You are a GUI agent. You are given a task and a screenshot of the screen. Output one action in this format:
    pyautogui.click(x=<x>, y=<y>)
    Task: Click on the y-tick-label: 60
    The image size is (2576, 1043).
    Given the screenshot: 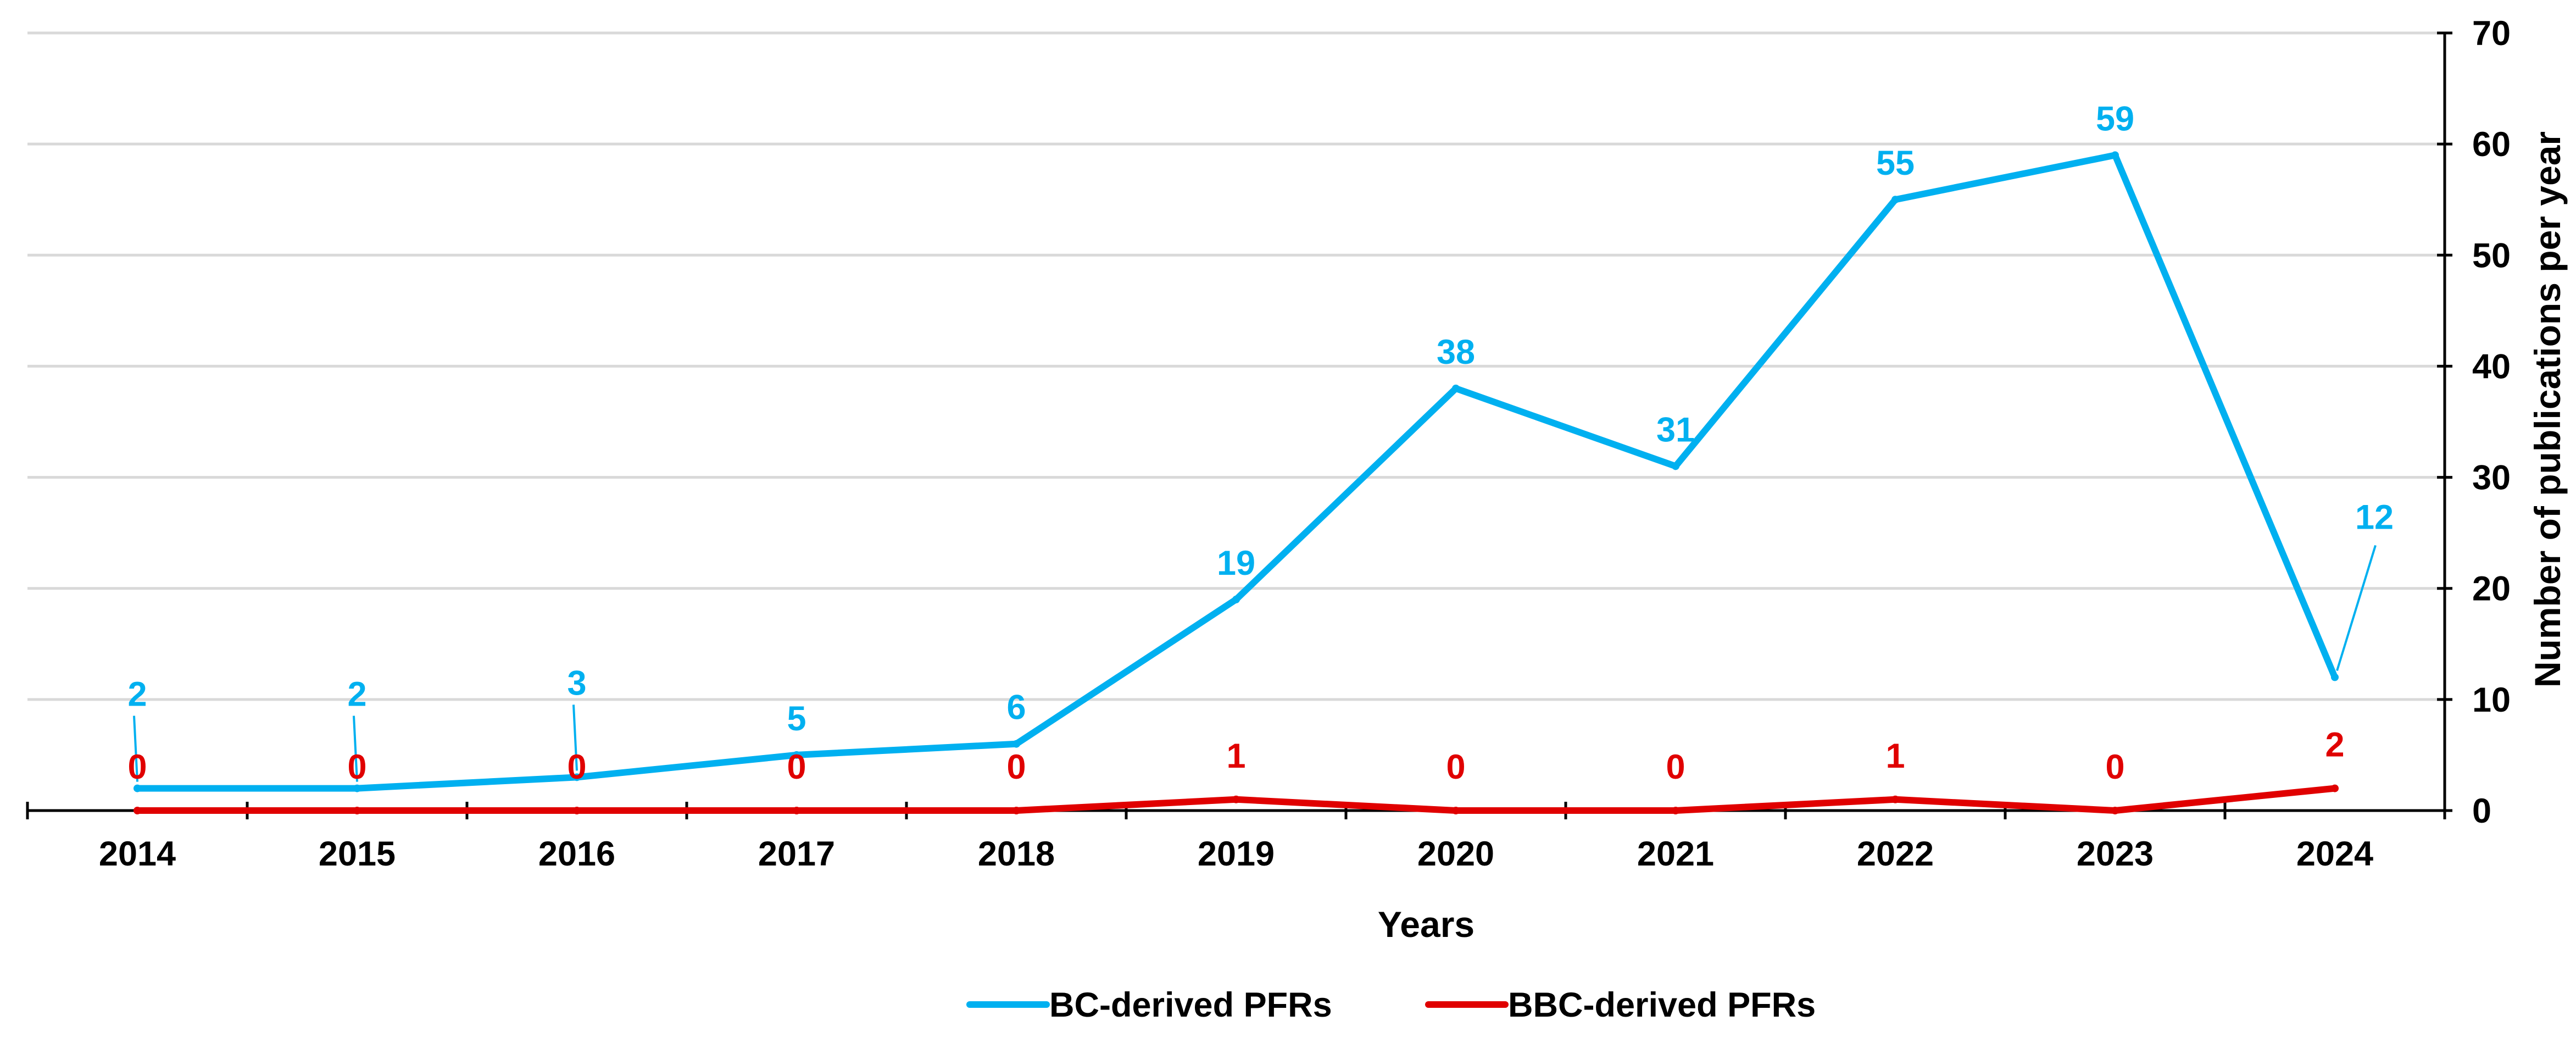 What is the action you would take?
    pyautogui.click(x=2491, y=144)
    